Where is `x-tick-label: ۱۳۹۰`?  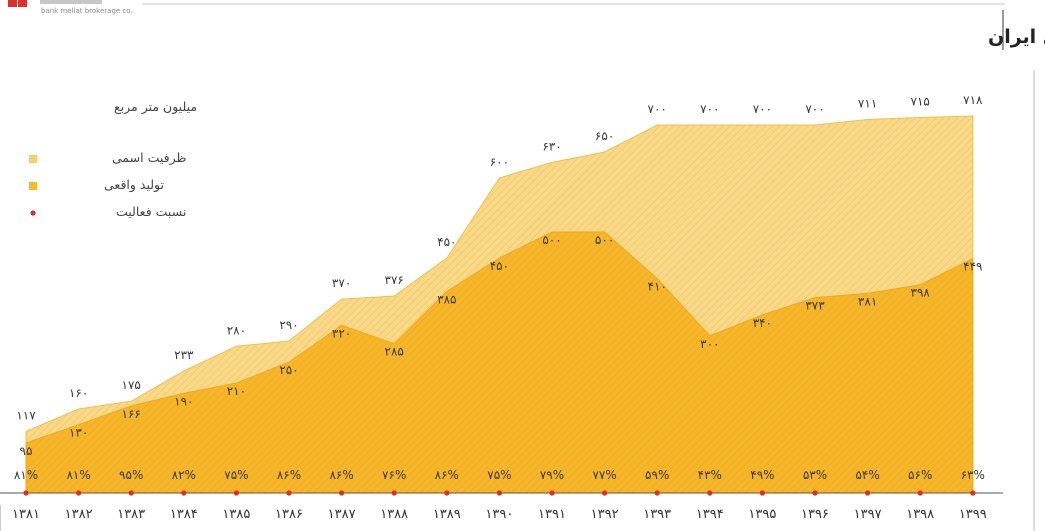
x-tick-label: ۱۳۹۰ is located at coordinates (499, 514).